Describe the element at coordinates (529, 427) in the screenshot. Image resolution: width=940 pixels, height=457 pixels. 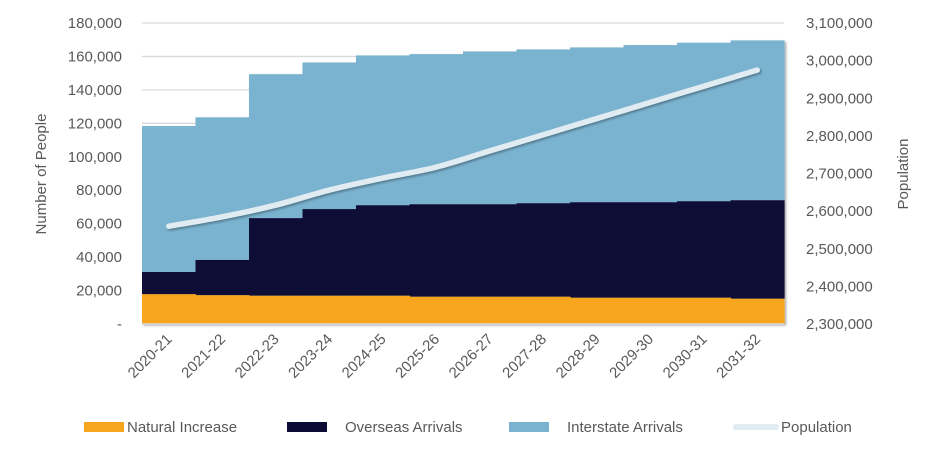
I see `legend-swatch-interstate-arrivals` at that location.